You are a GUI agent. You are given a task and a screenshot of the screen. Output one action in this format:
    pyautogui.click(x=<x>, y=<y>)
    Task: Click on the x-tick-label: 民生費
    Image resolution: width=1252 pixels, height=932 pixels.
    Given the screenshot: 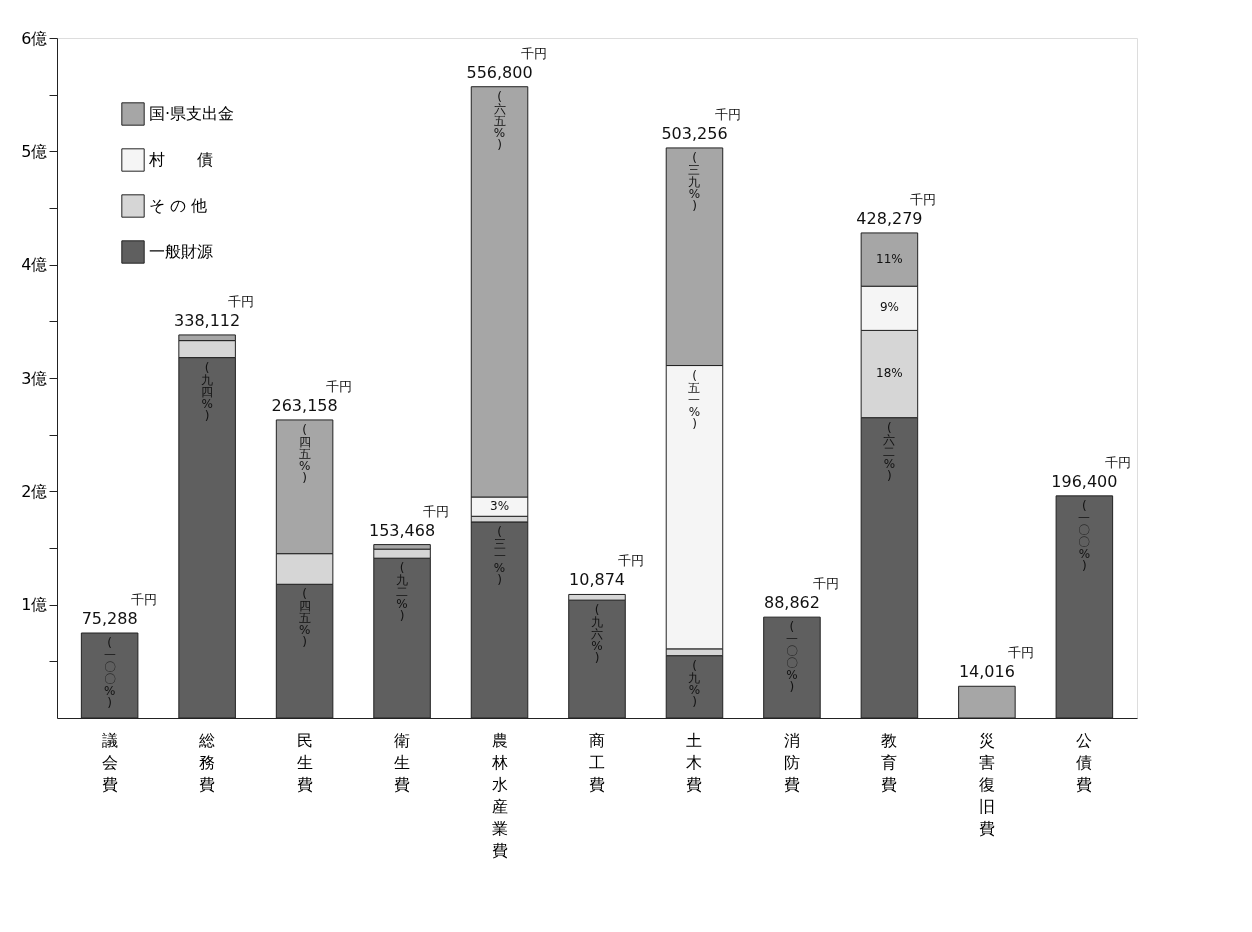 What is the action you would take?
    pyautogui.click(x=304, y=762)
    